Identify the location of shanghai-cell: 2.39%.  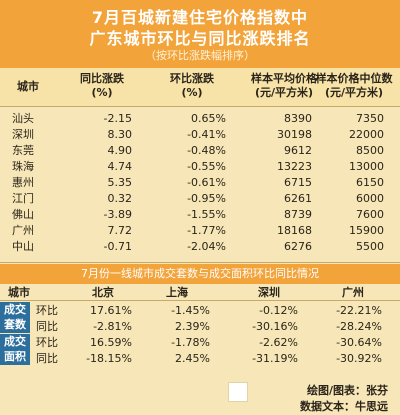
(192, 326).